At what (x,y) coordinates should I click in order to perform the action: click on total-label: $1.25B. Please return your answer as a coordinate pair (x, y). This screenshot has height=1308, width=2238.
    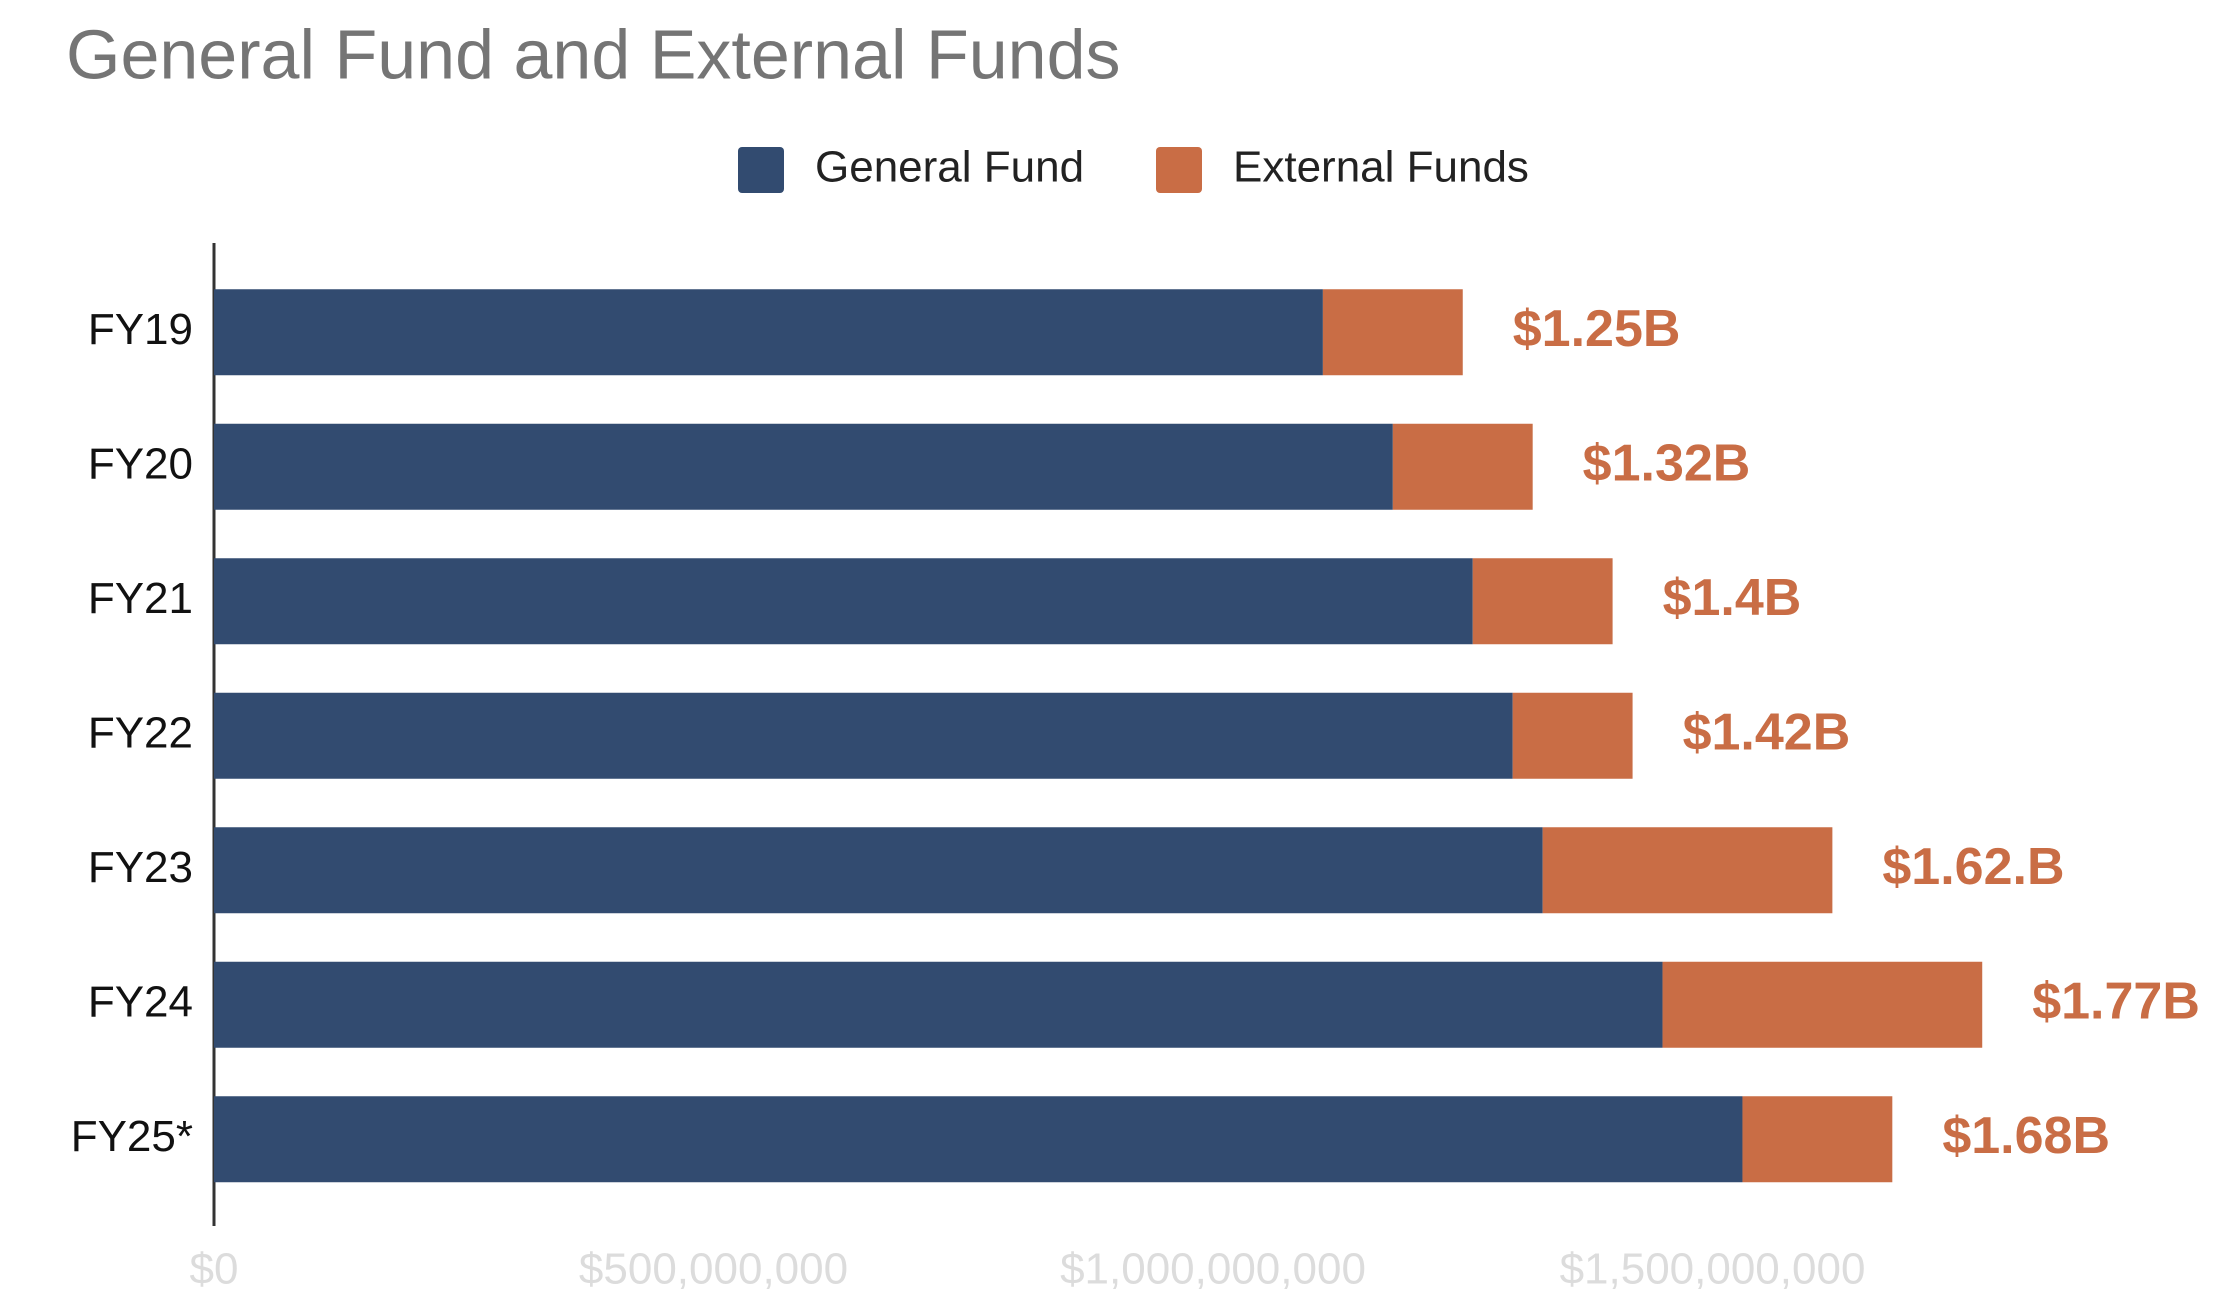
    Looking at the image, I should click on (1597, 329).